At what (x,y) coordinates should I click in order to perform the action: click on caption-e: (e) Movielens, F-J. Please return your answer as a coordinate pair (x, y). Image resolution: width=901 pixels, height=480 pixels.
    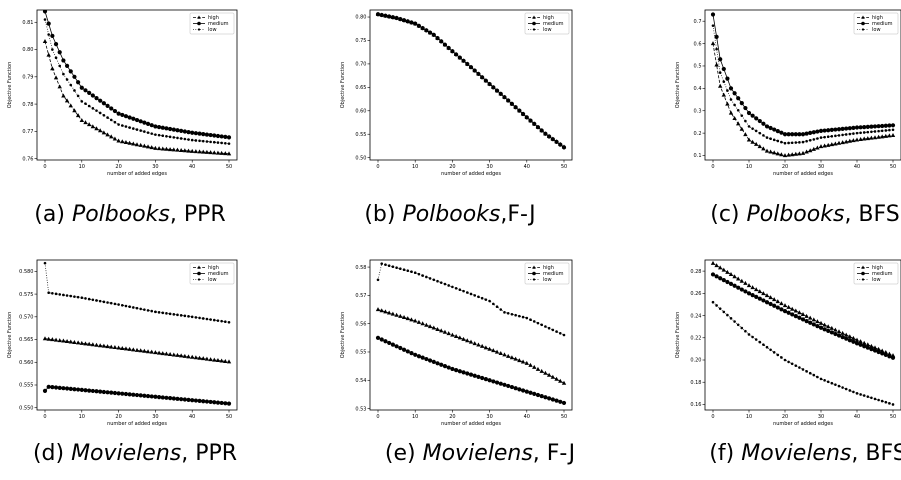
    Looking at the image, I should click on (480, 453).